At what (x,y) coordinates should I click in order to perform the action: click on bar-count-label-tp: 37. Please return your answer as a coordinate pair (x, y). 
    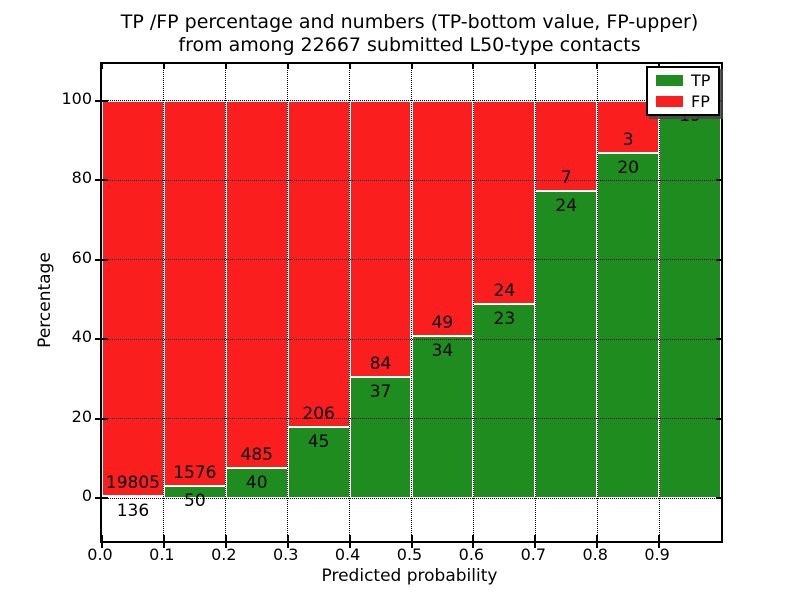
    Looking at the image, I should click on (380, 391).